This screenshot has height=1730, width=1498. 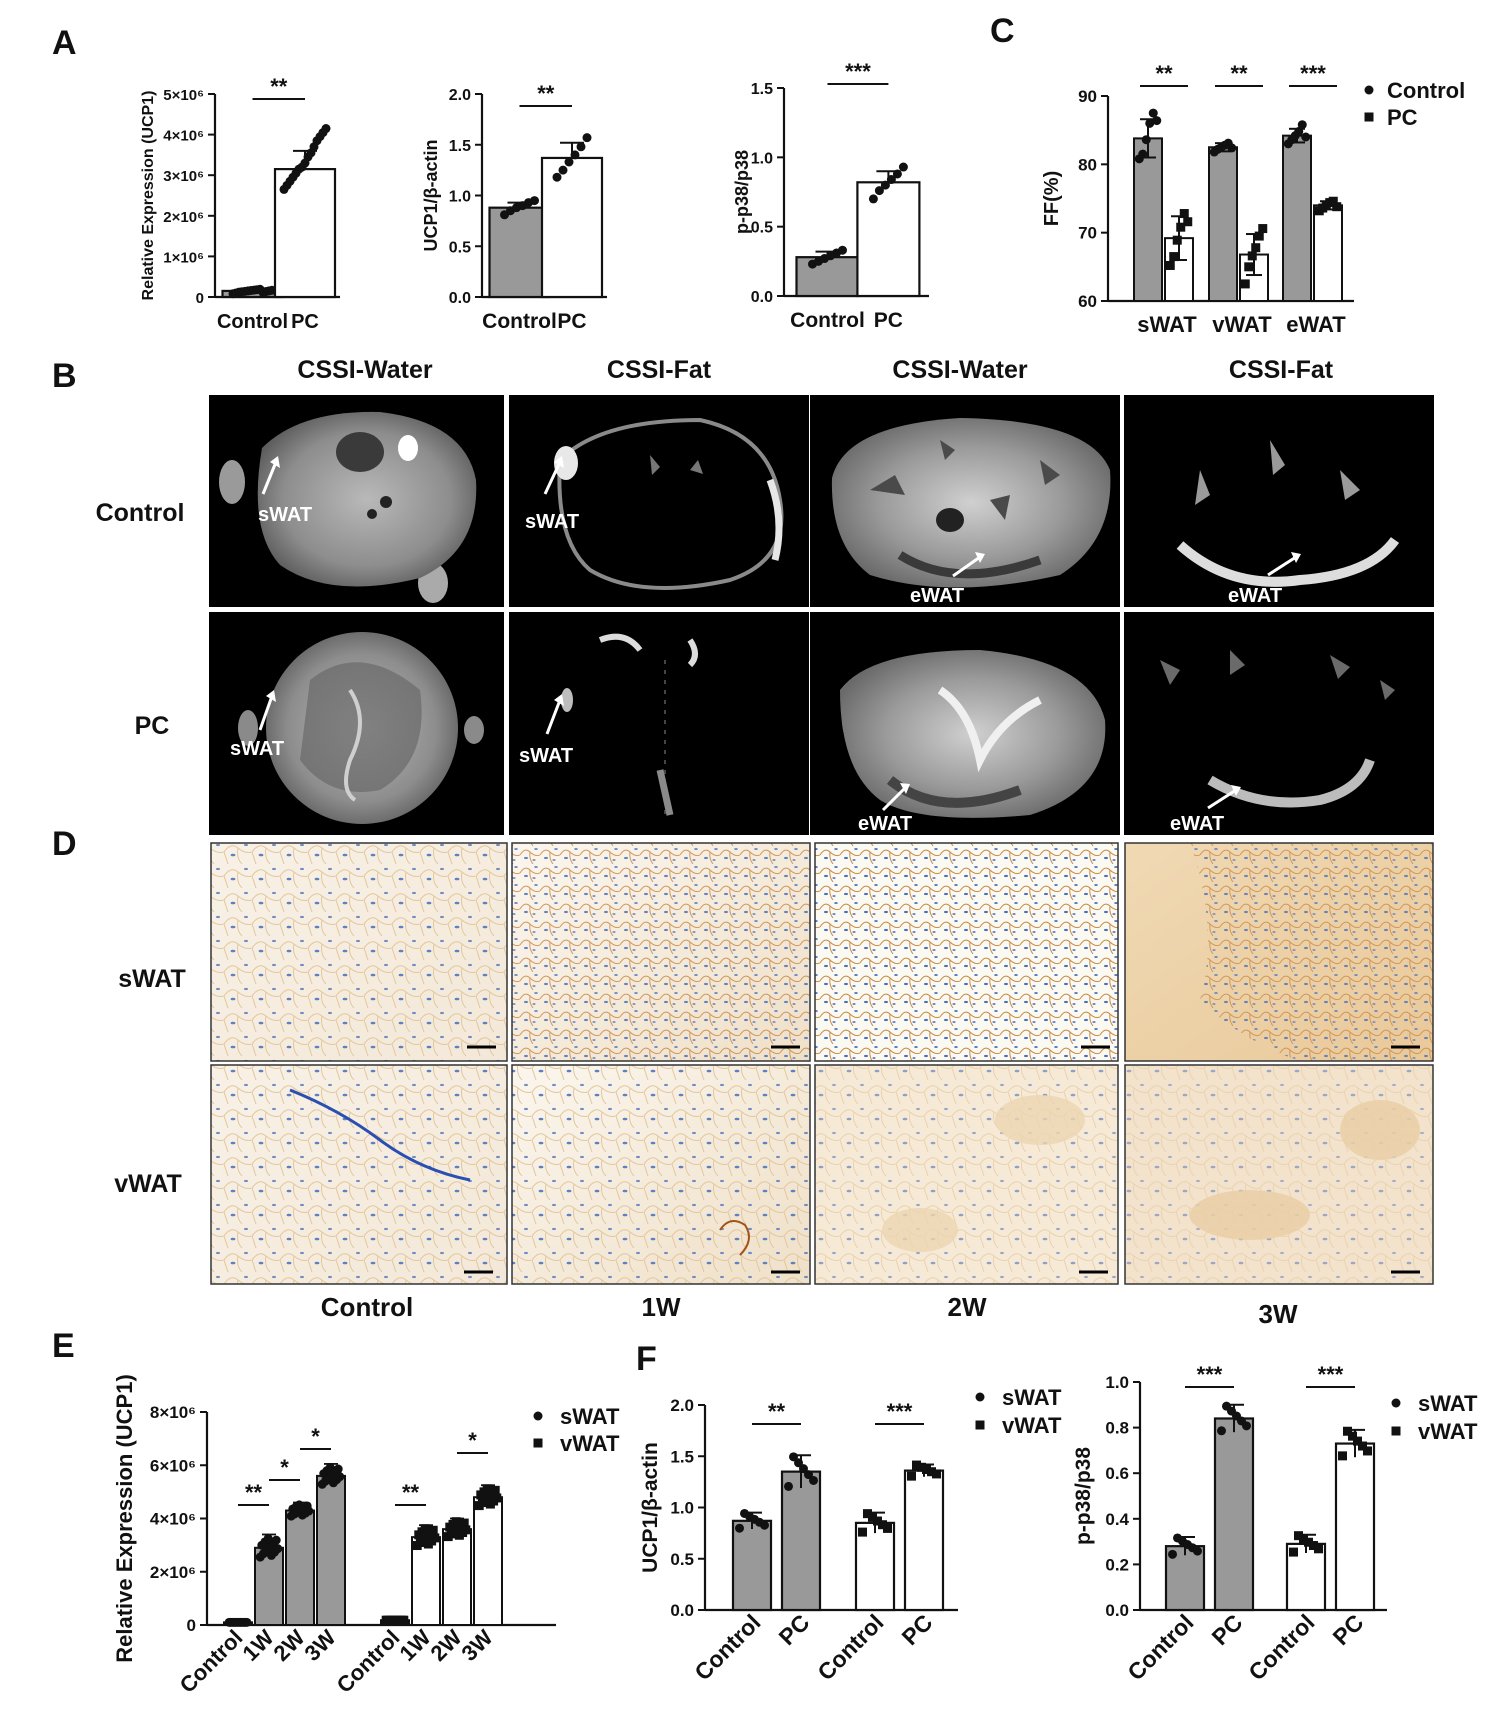 What do you see at coordinates (1197, 824) in the screenshot?
I see `mri-annotation: eWAT` at bounding box center [1197, 824].